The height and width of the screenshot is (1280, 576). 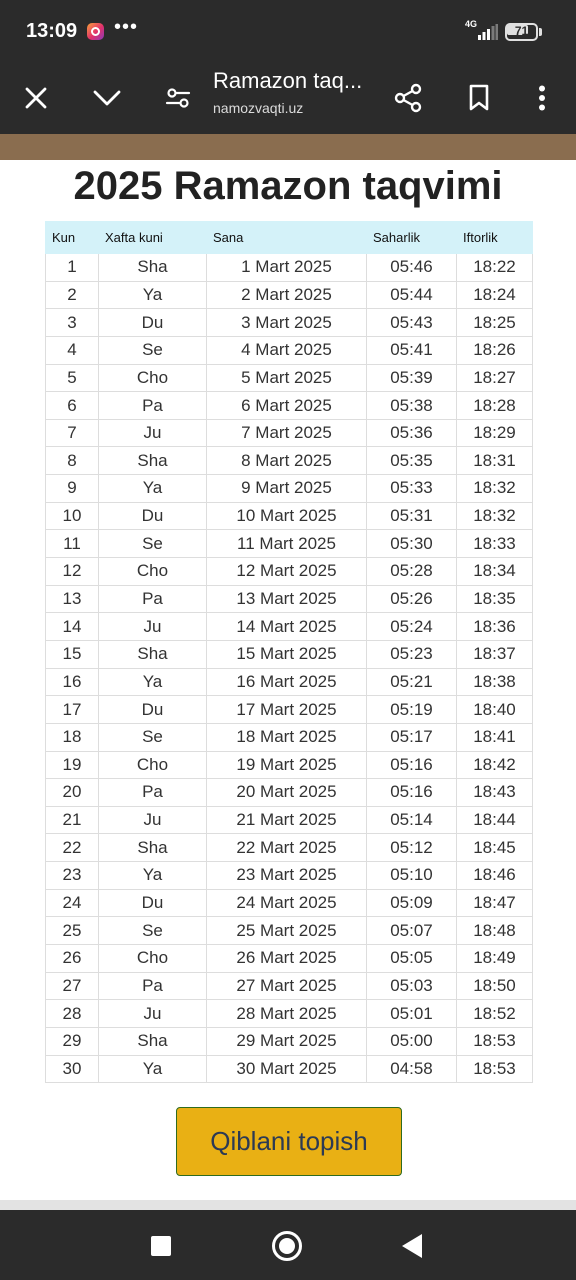 What do you see at coordinates (288, 98) in the screenshot?
I see `browser-toolbar: Ramazon taq... namozvaqti.uz` at bounding box center [288, 98].